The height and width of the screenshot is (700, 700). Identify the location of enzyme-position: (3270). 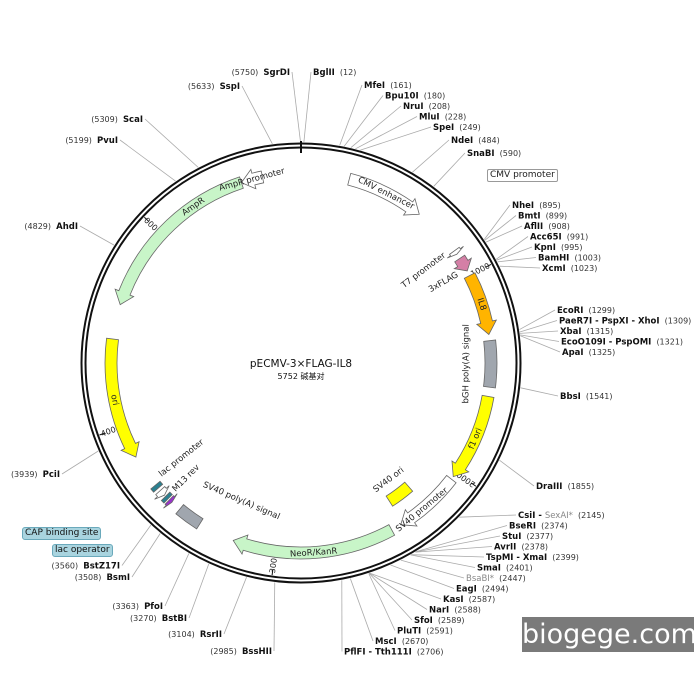
(143, 618).